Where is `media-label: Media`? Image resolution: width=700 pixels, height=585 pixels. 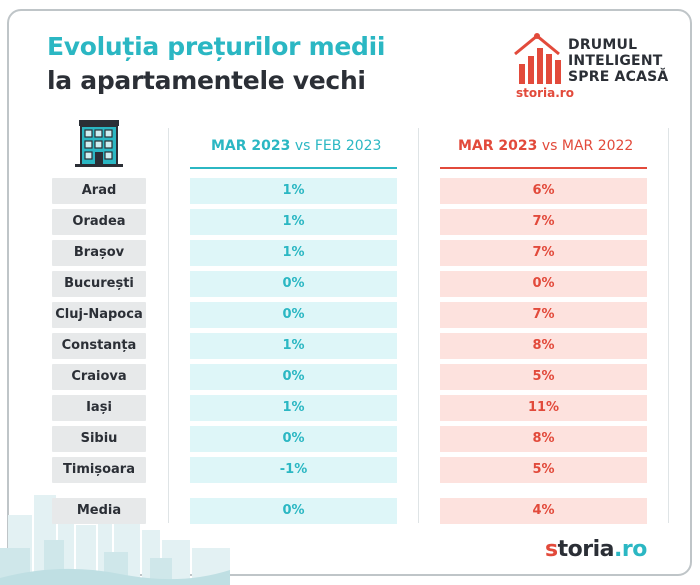
media-label: Media is located at coordinates (99, 511).